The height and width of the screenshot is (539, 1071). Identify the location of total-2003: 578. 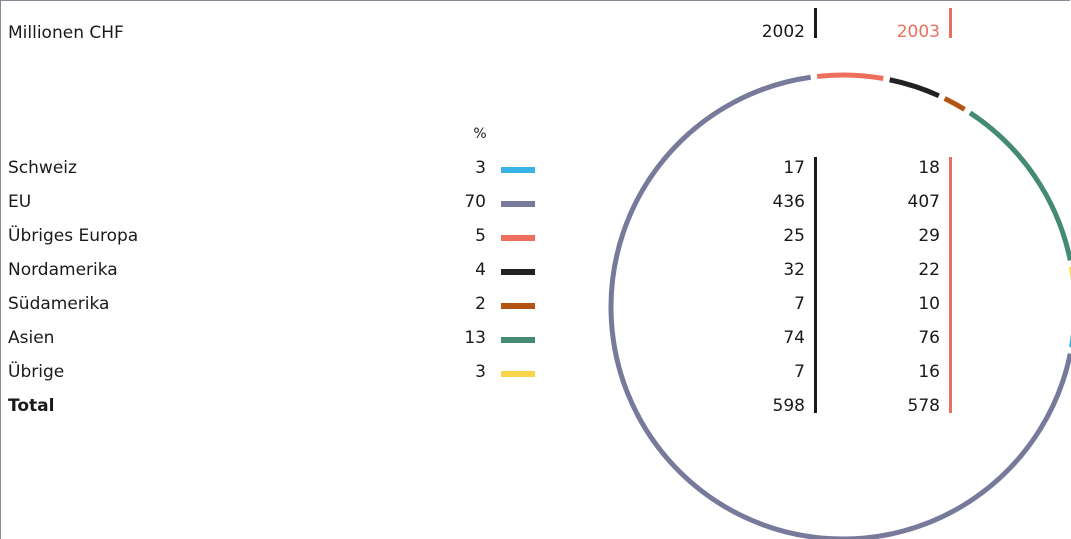
(923, 406).